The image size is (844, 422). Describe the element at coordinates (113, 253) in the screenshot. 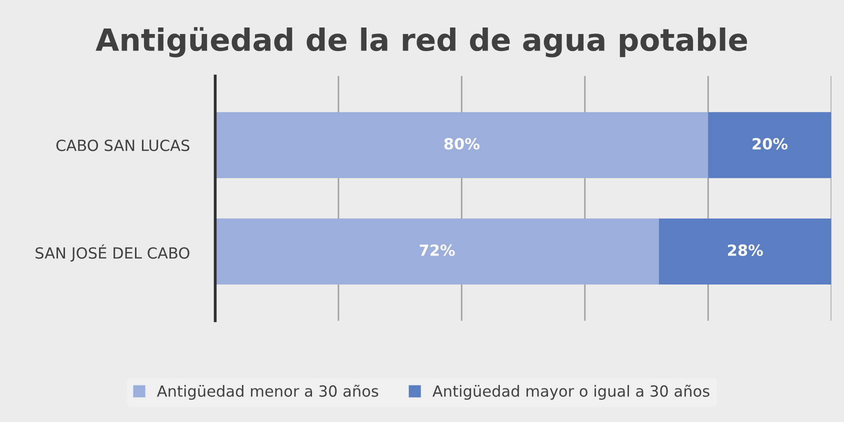

I see `y-tick-label: SAN JOSÉ DEL CABO` at that location.